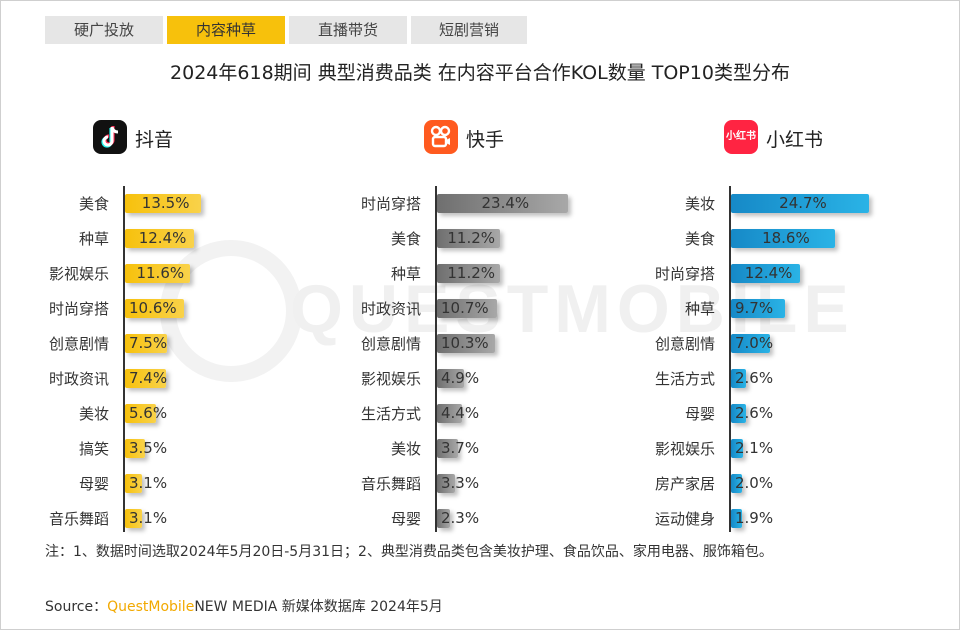  Describe the element at coordinates (148, 378) in the screenshot. I see `value-label: 7.4%` at that location.